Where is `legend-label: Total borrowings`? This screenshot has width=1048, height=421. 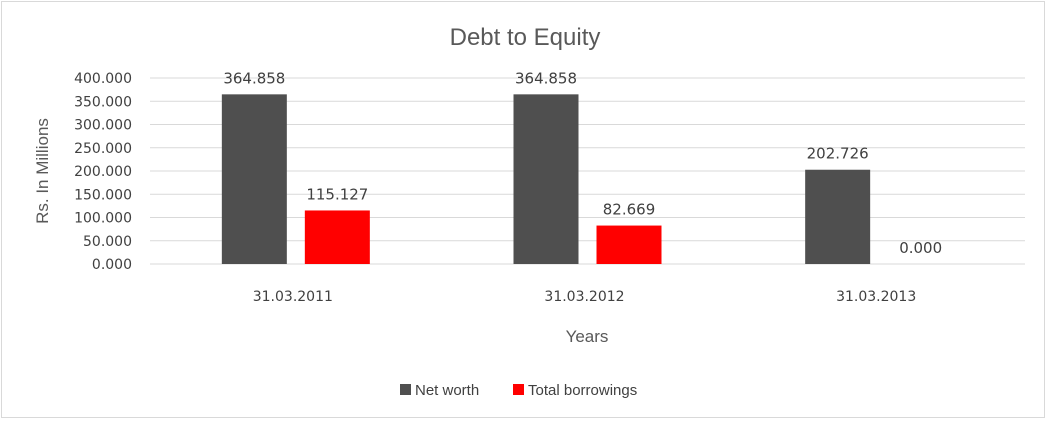
legend-label: Total borrowings is located at coordinates (582, 390).